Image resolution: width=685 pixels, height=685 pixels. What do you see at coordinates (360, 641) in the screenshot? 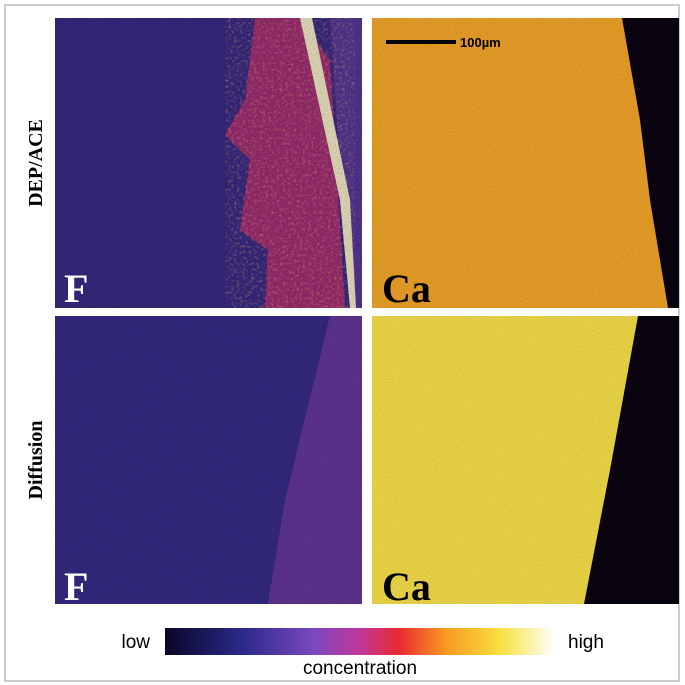
I see `colorbar` at bounding box center [360, 641].